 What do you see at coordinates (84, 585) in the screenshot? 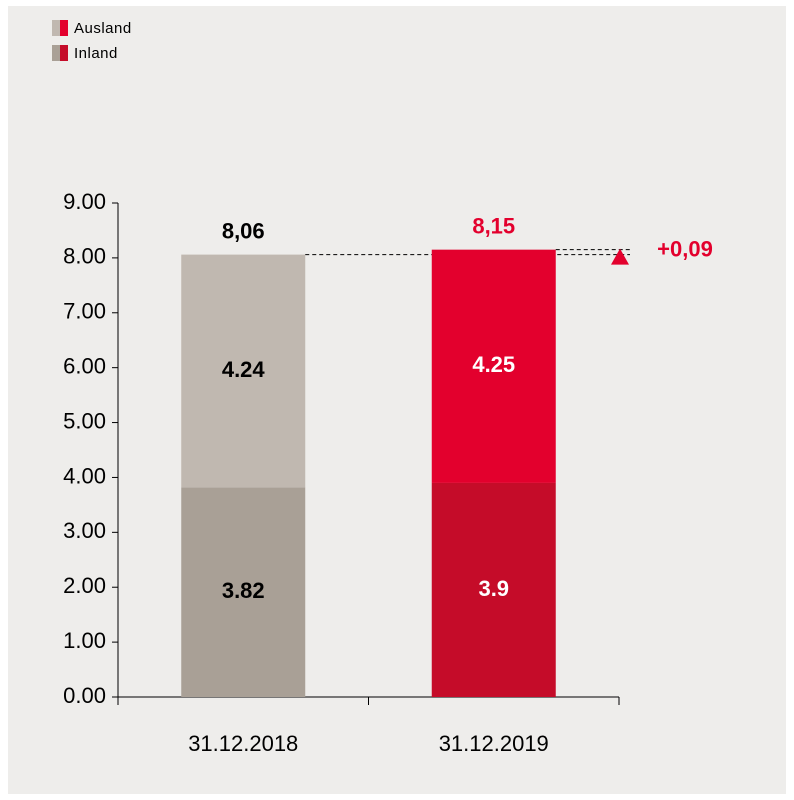
I see `y-tick-label: 2.00` at bounding box center [84, 585].